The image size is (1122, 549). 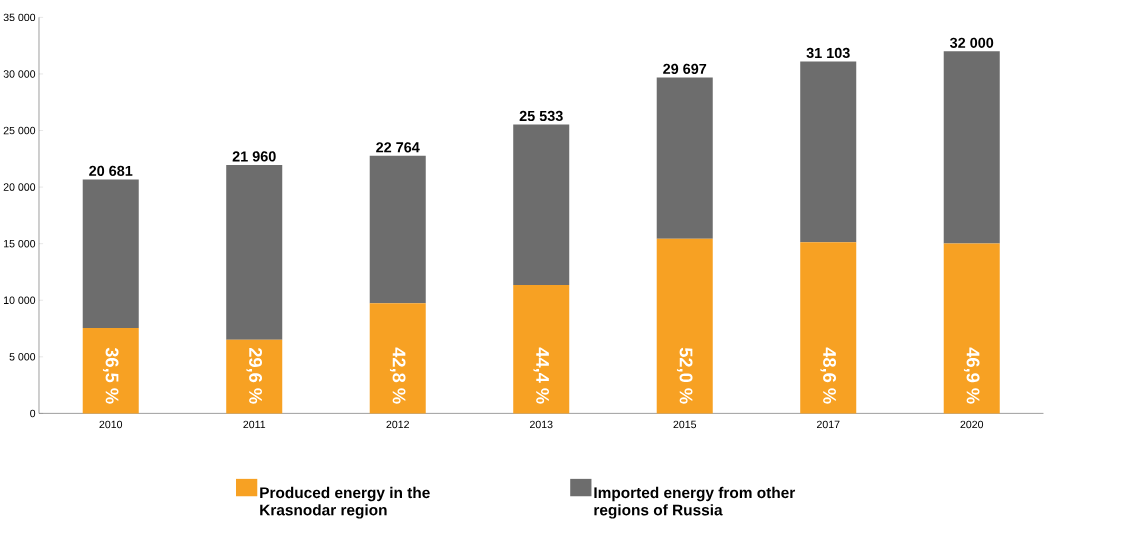 I want to click on annotation: 46,9 %, so click(x=971, y=375).